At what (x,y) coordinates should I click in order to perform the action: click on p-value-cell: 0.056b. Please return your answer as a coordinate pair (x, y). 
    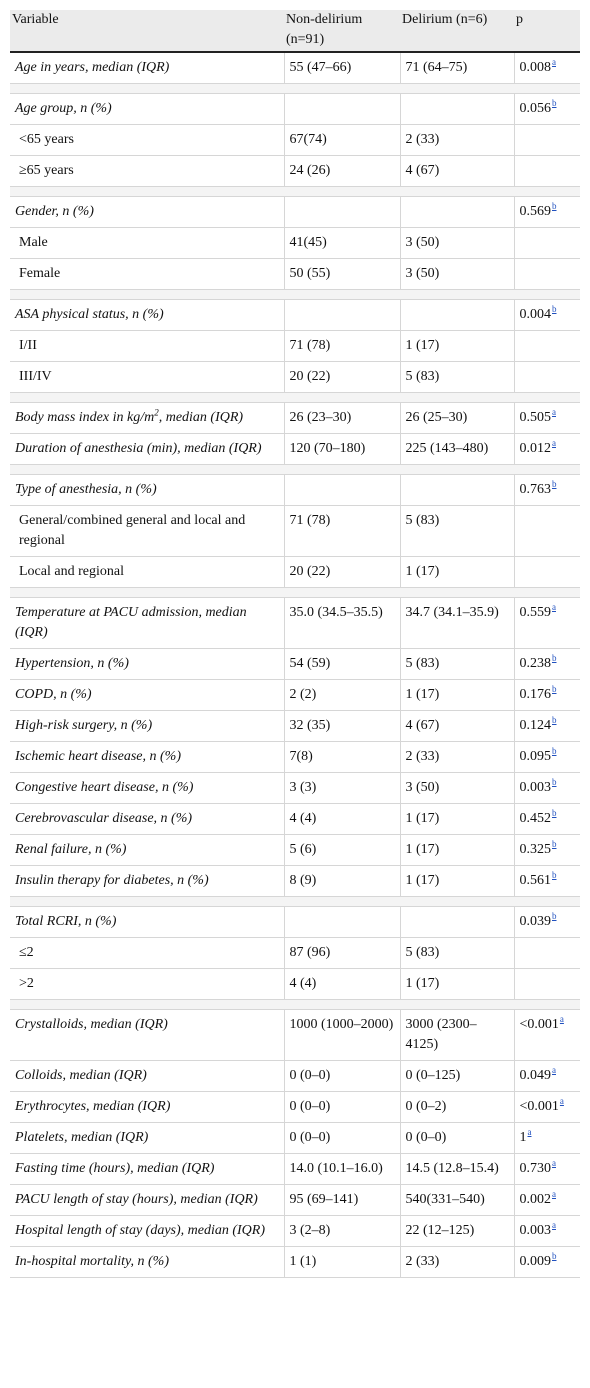
    Looking at the image, I should click on (547, 109).